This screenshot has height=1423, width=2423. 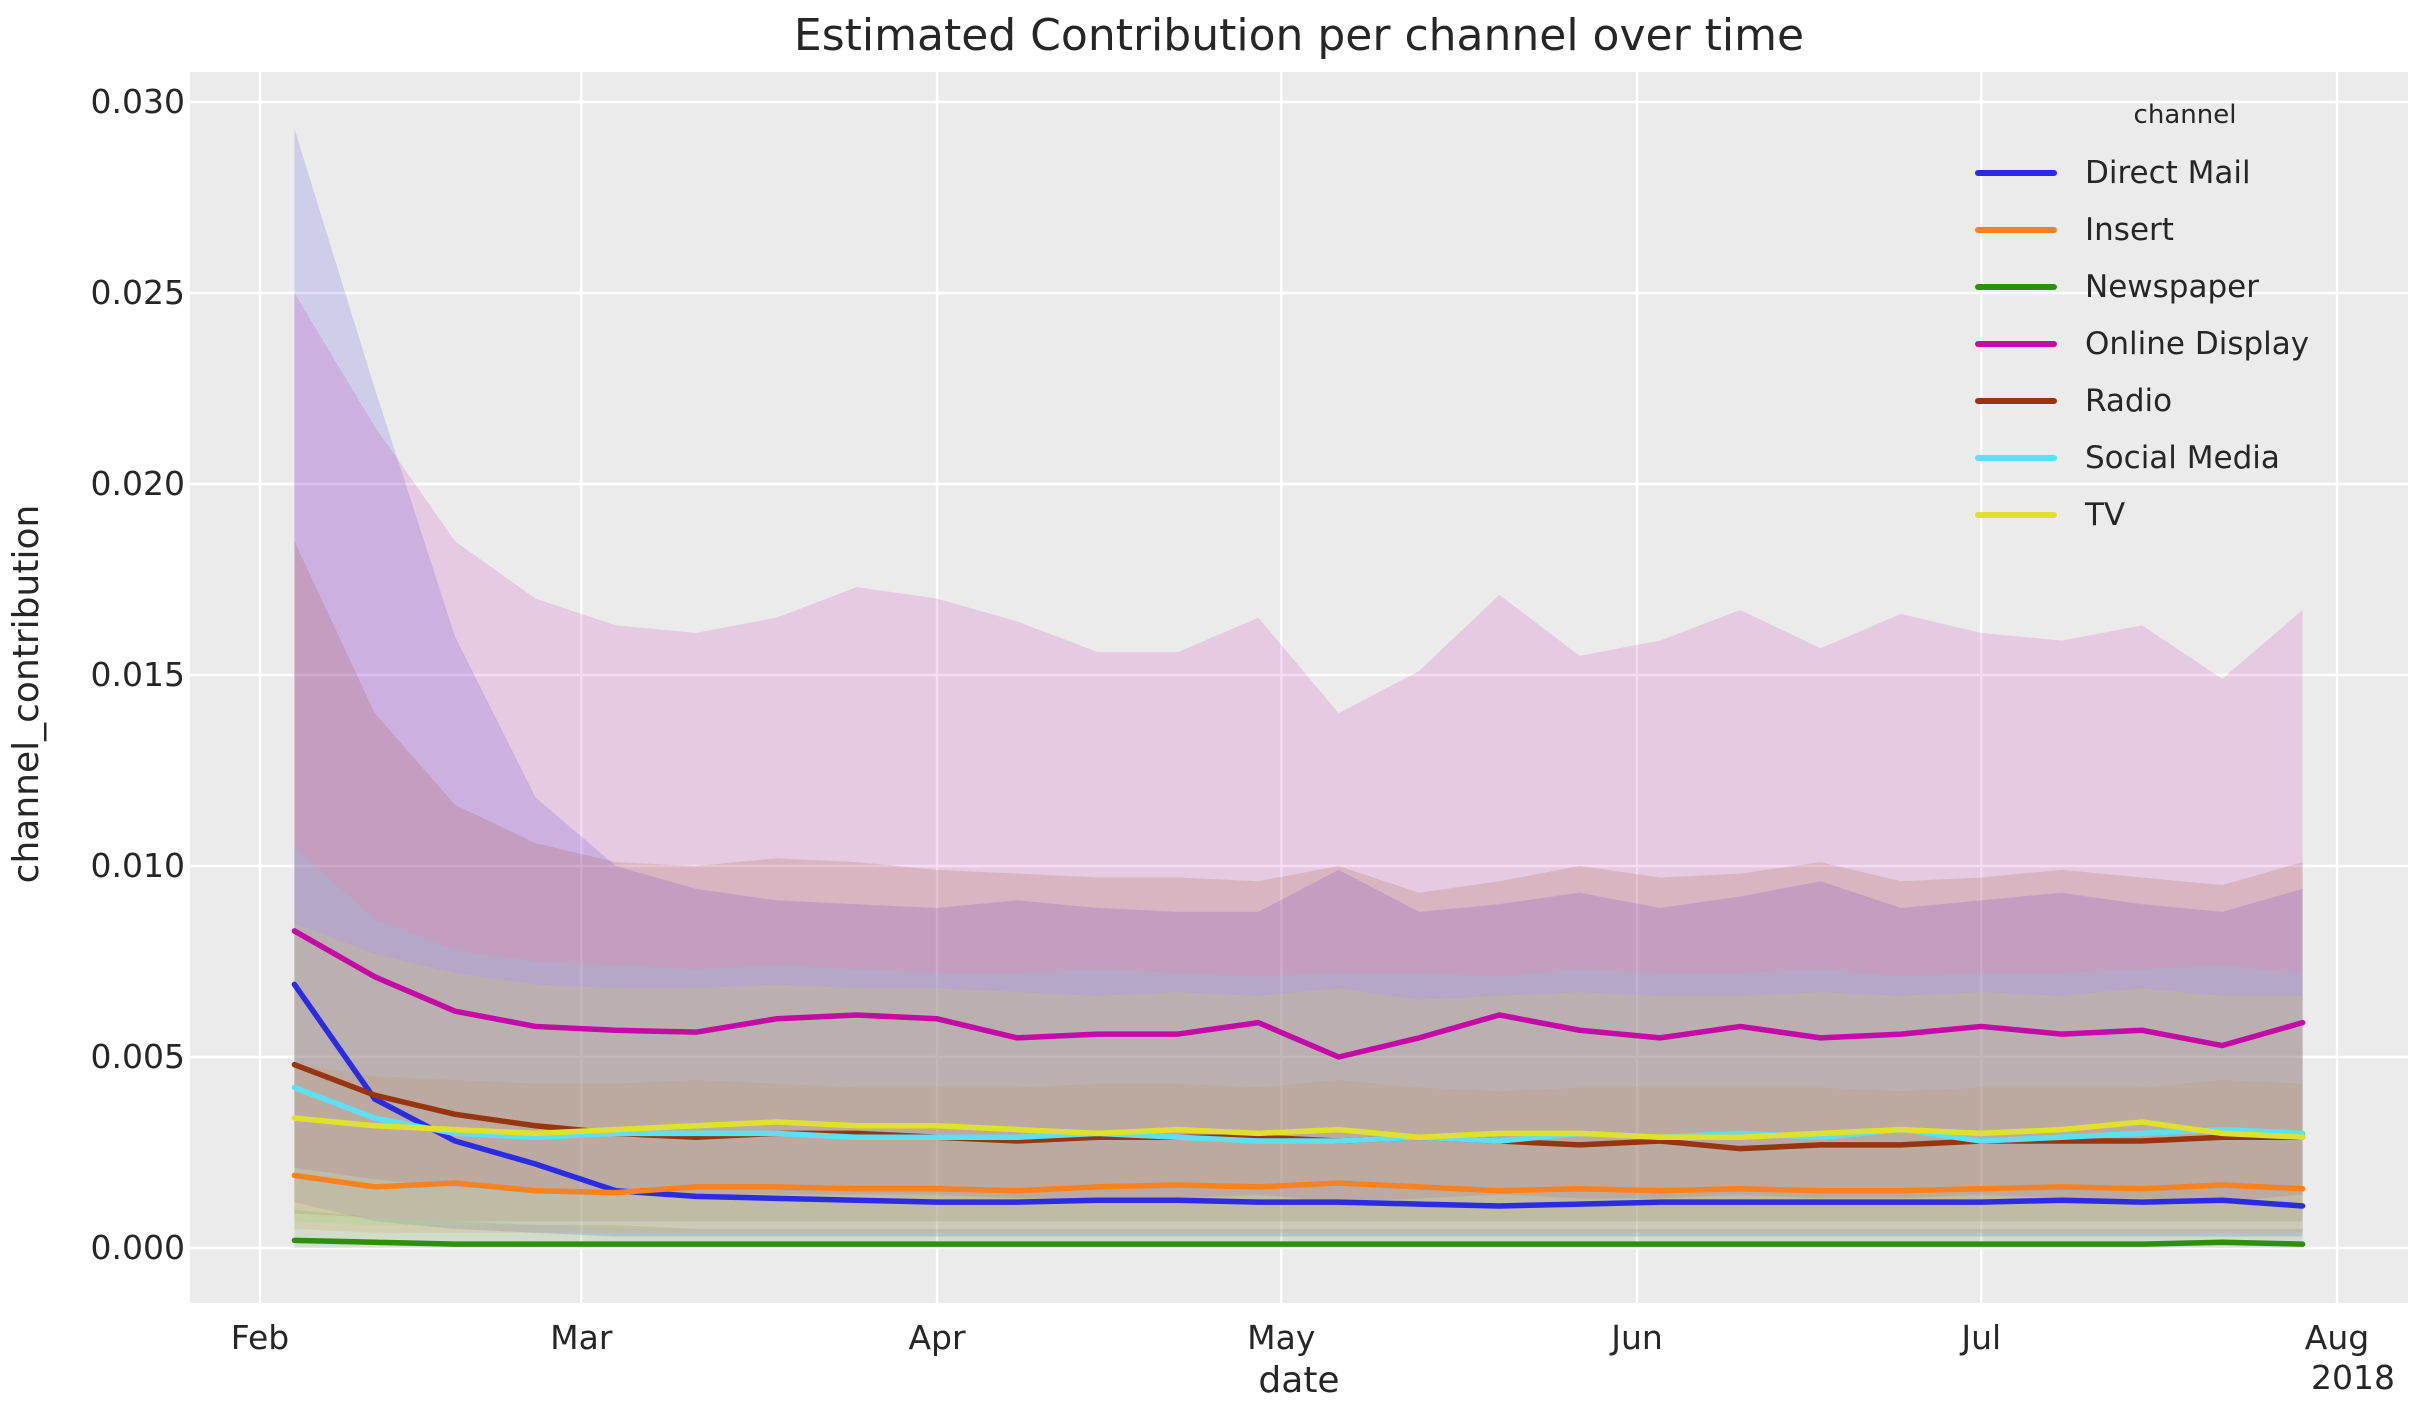 I want to click on legend-item-newspaper: Newspaper, so click(x=2185, y=286).